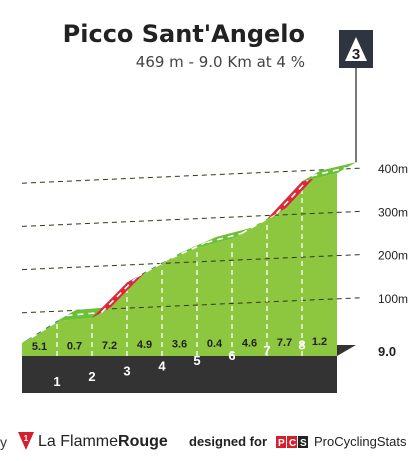 The width and height of the screenshot is (420, 461). I want to click on y-tick-label: 400m, so click(393, 169).